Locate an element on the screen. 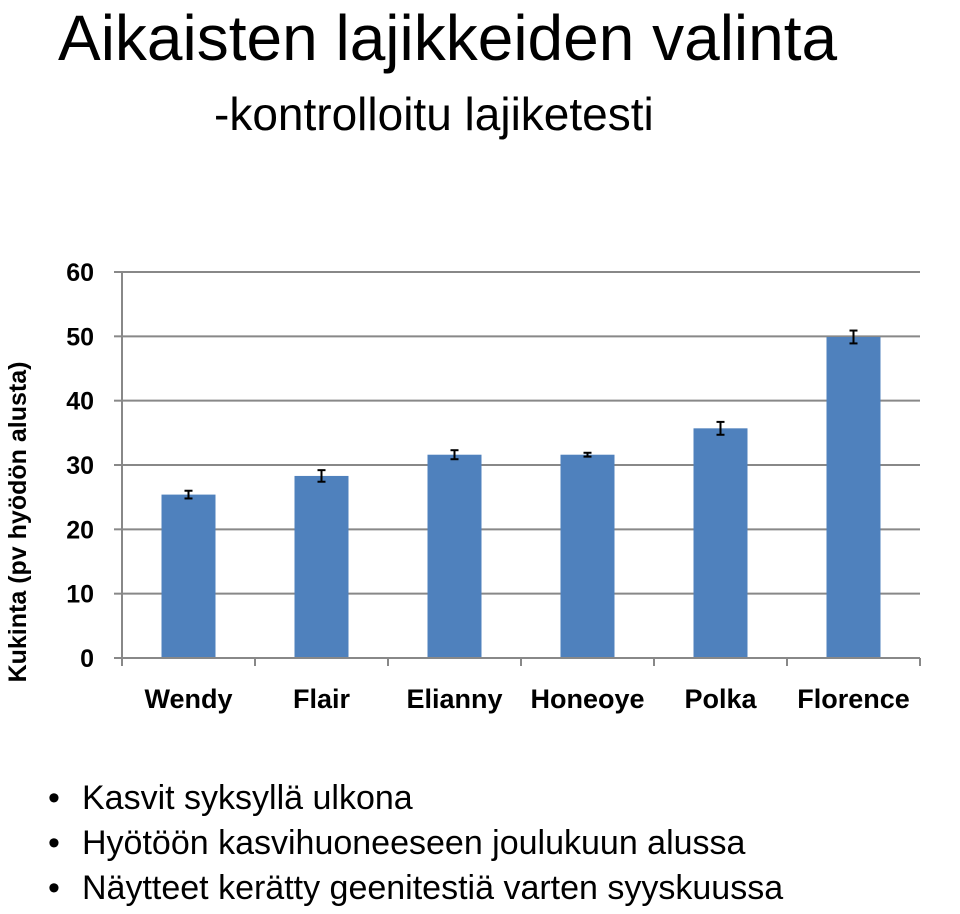  bullet-item: Hyötöön kasvihuoneeseen joulukuun alussa is located at coordinates (415, 843).